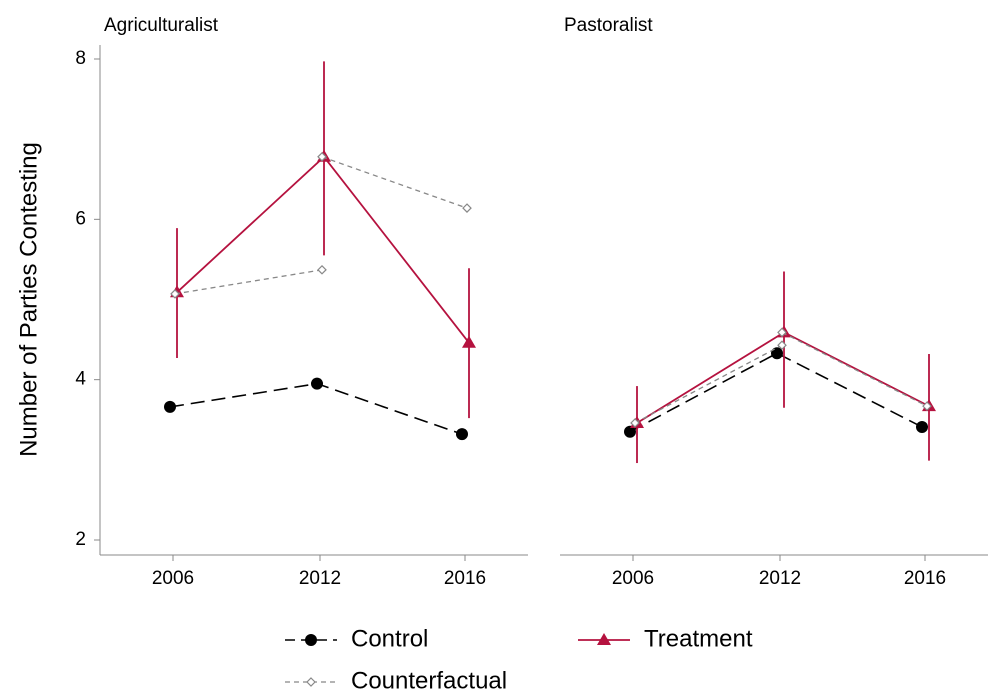 This screenshot has width=997, height=698. What do you see at coordinates (80, 539) in the screenshot?
I see `y-tick-label: 2` at bounding box center [80, 539].